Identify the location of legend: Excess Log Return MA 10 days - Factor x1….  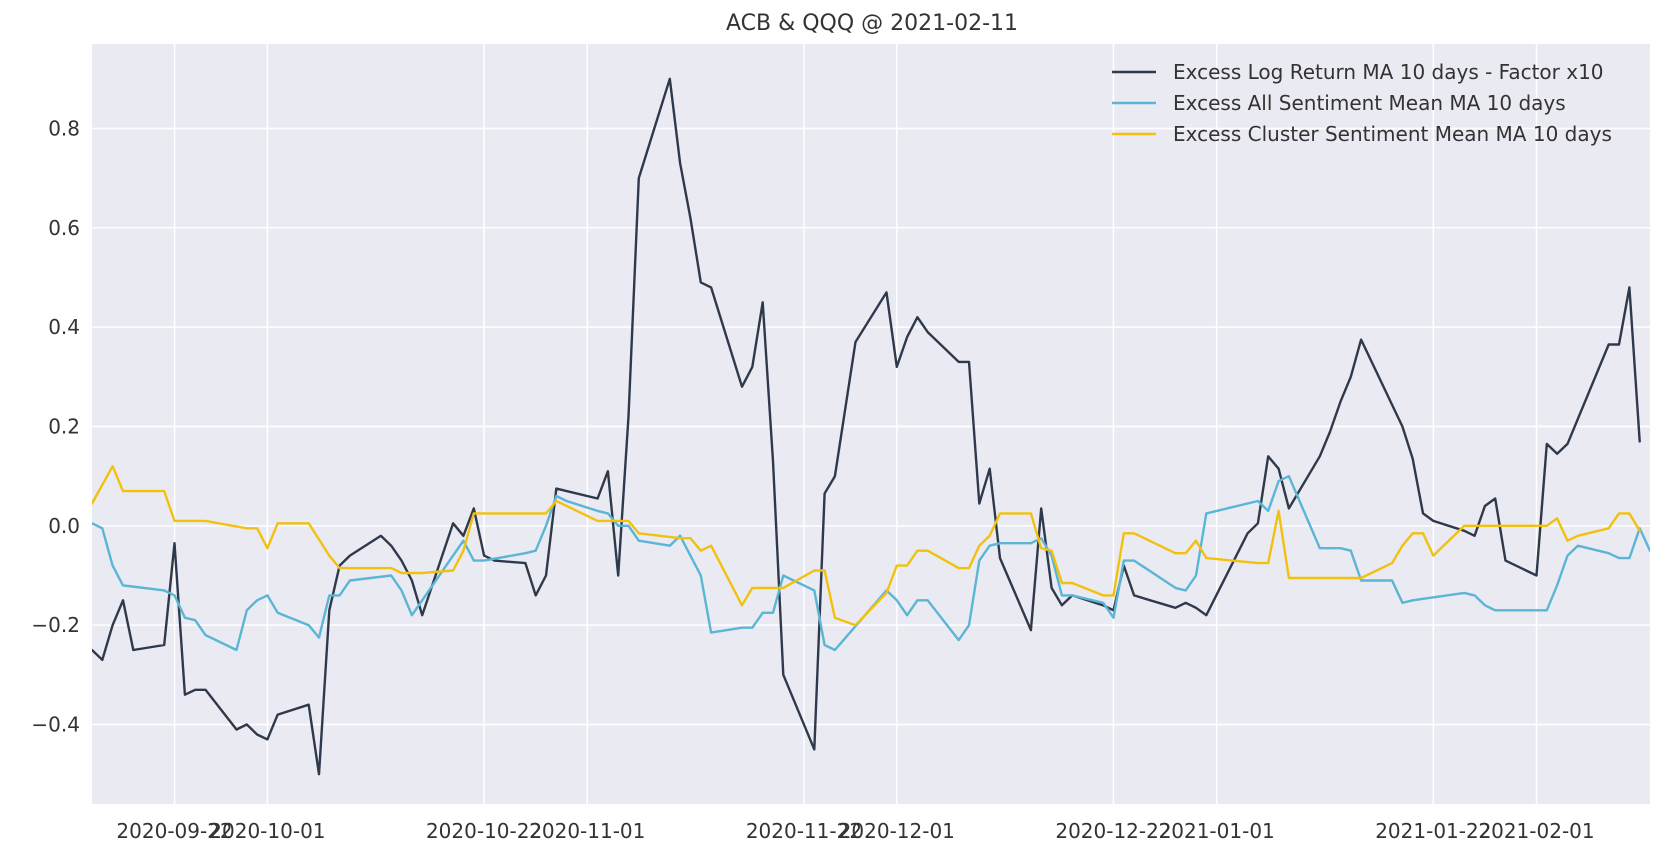
(1362, 103).